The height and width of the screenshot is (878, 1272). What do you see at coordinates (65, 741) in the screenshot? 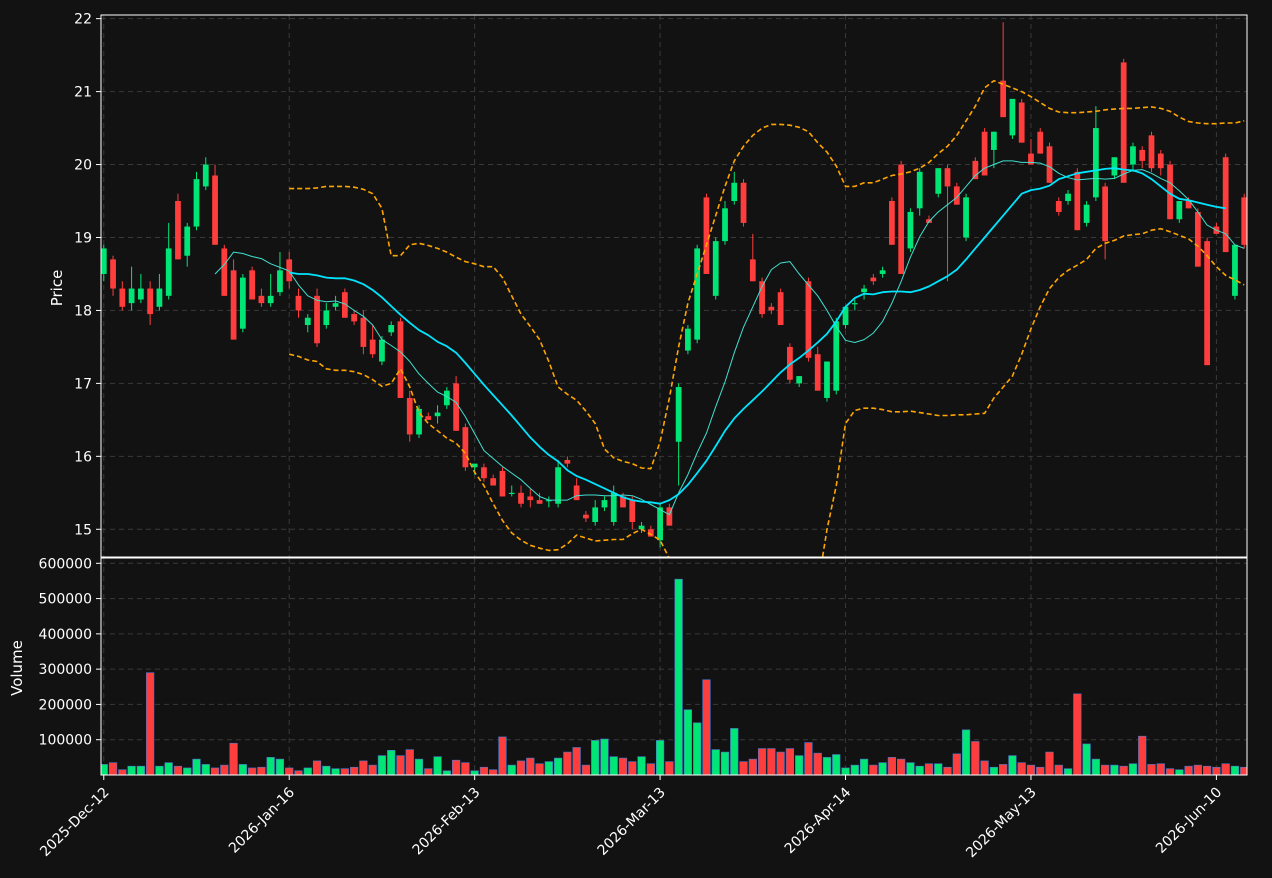
I see `volume-tick-label: 100000` at bounding box center [65, 741].